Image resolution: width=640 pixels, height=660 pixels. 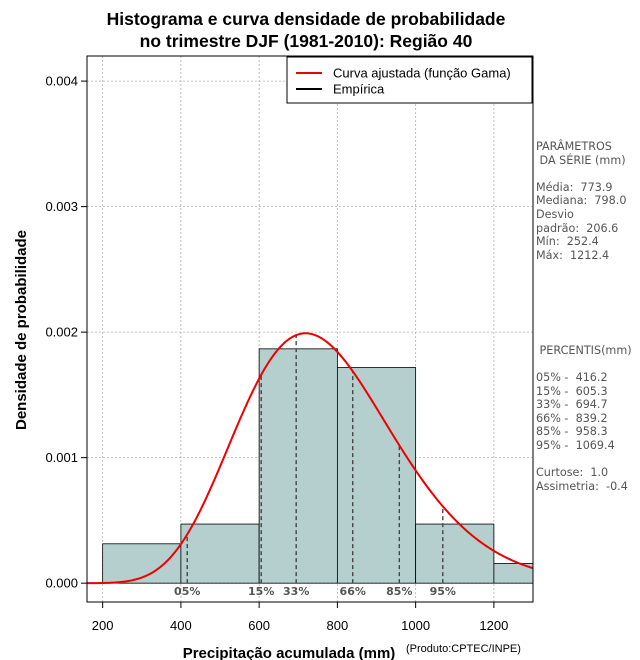 What do you see at coordinates (572, 418) in the screenshot?
I see `percentile-66: 66% - 839.2` at bounding box center [572, 418].